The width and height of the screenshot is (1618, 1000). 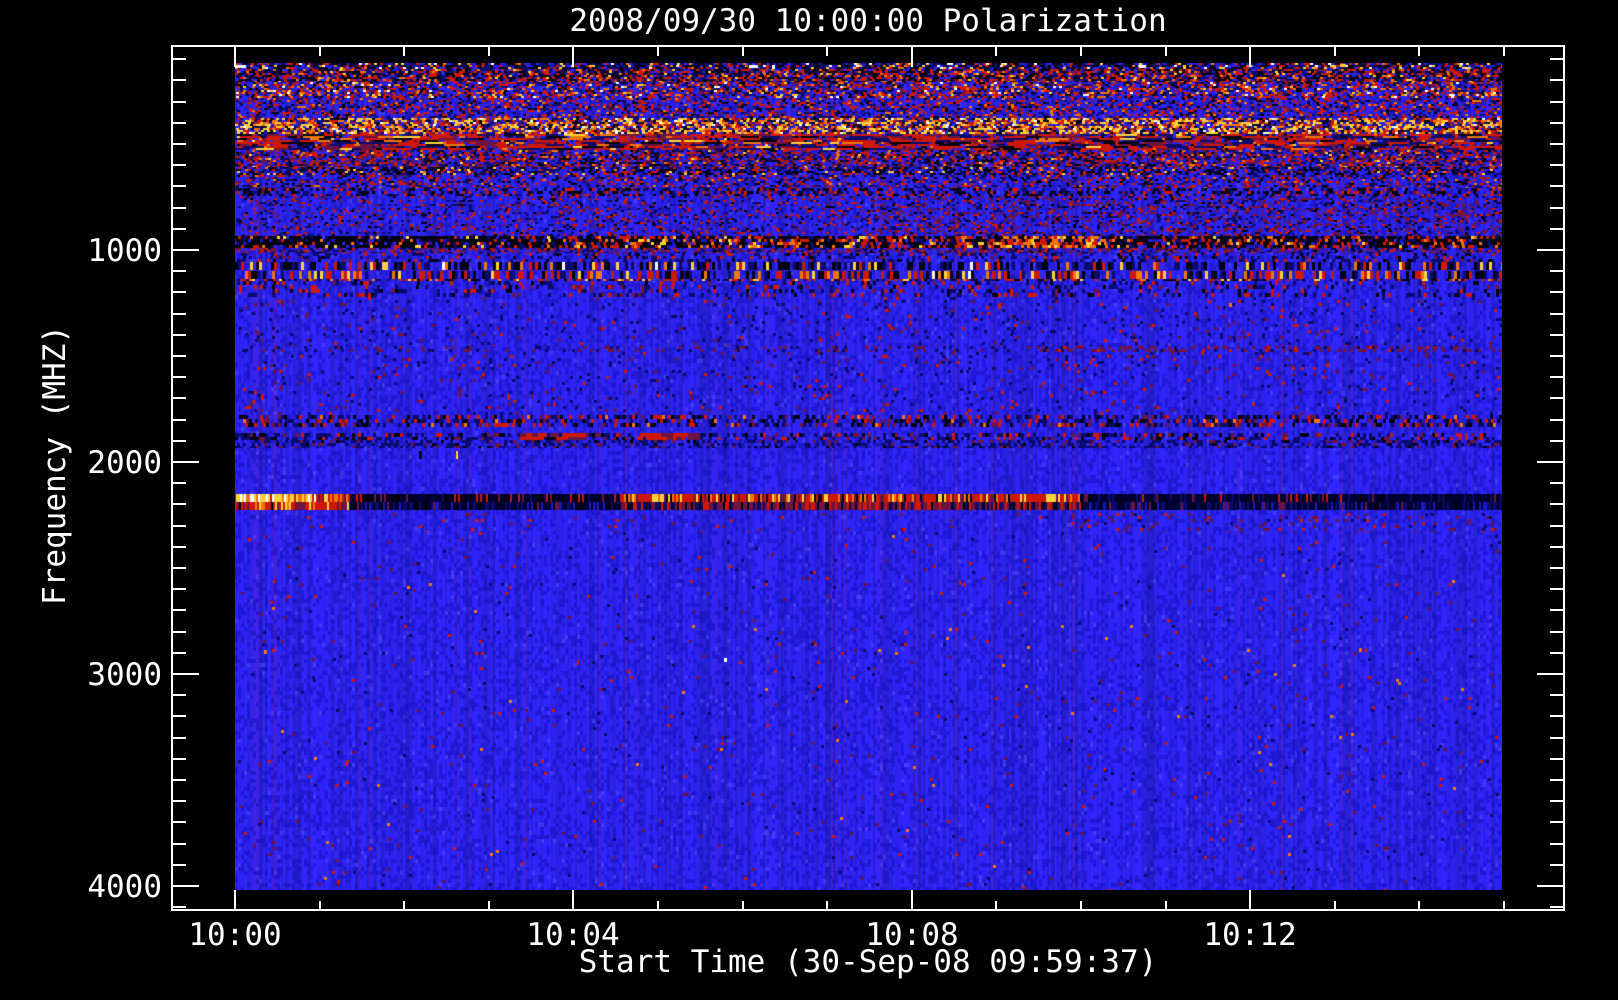 What do you see at coordinates (124, 887) in the screenshot?
I see `y-tick-label: 4000` at bounding box center [124, 887].